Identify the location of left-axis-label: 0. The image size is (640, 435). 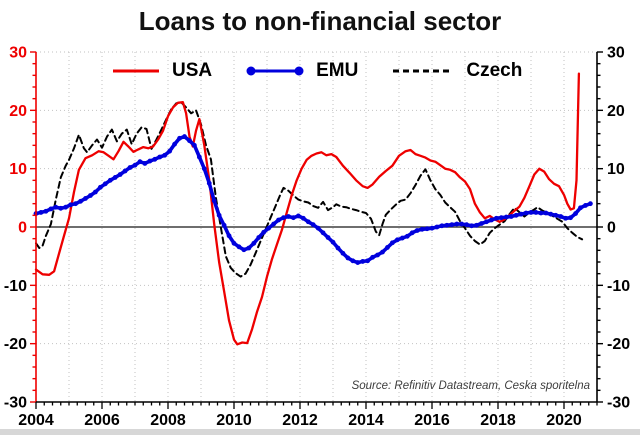
(22, 228).